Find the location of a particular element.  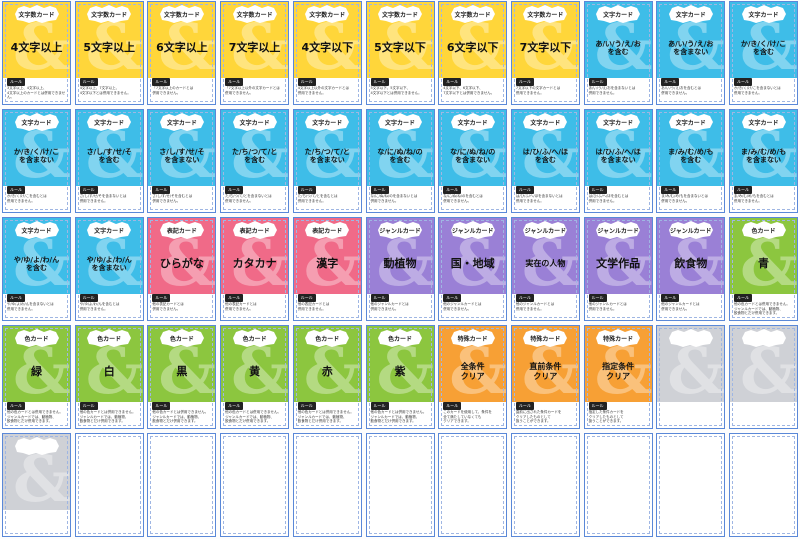

card-art: & 文字カード や/ゆ/よ/わ/ん を含まない is located at coordinates (109, 256).